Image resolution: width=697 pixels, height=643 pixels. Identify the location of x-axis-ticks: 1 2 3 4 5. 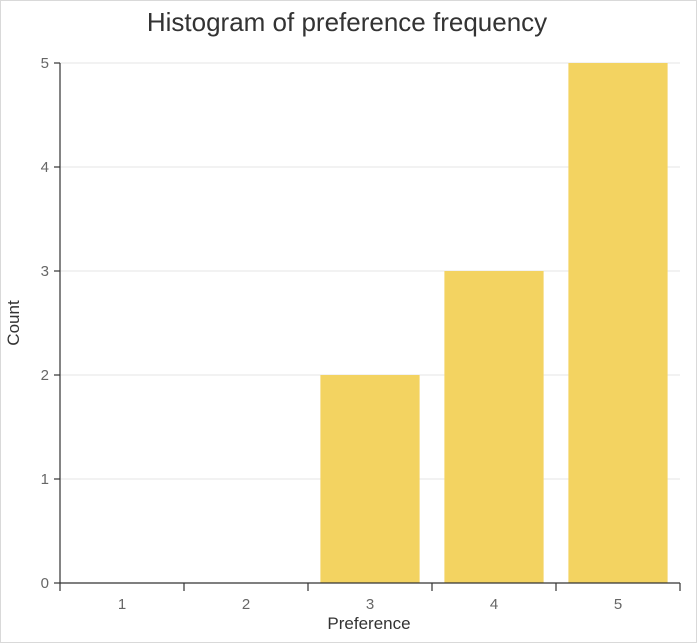
(370, 598).